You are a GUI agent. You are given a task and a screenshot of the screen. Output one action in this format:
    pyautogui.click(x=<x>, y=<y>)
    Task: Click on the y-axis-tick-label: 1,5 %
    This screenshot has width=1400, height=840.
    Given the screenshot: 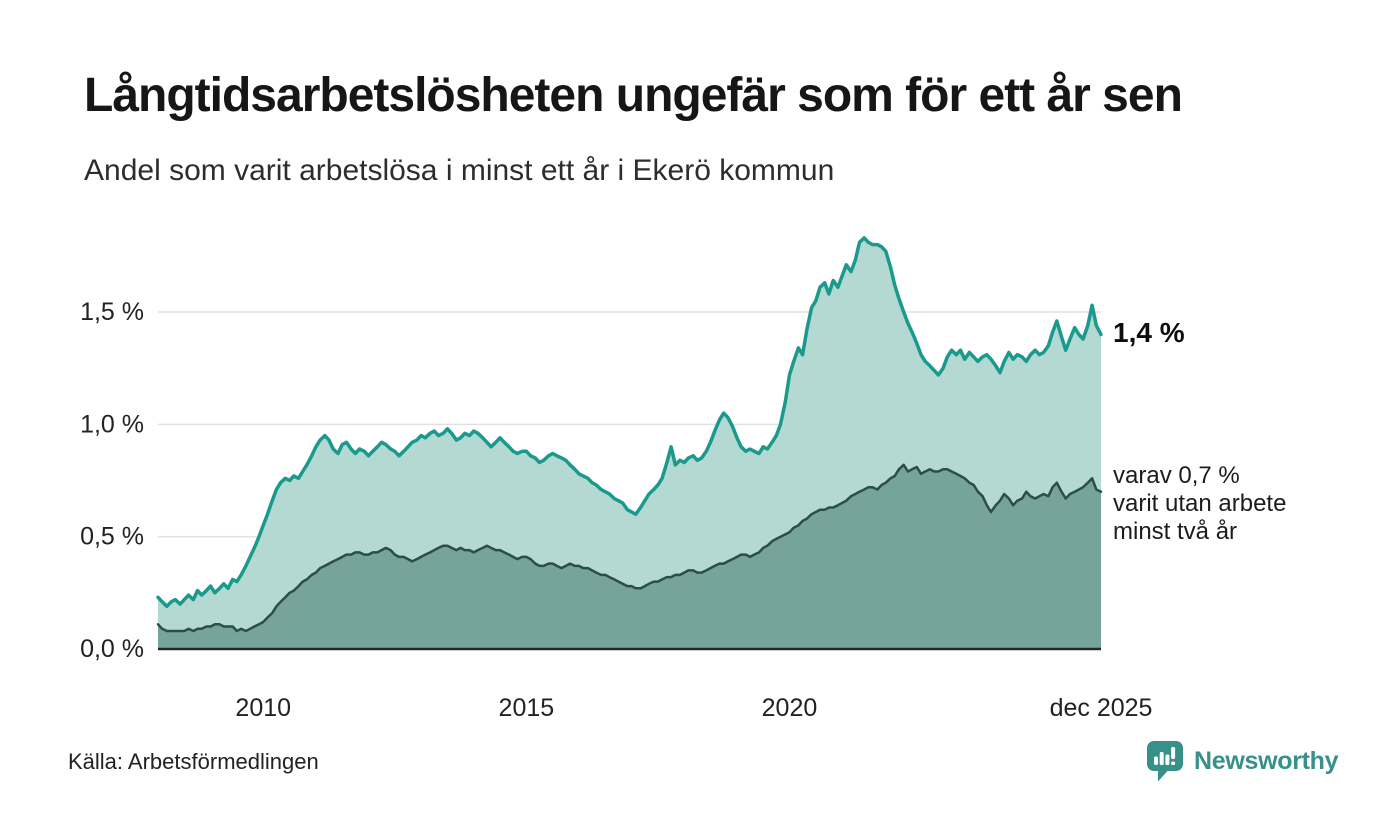 What is the action you would take?
    pyautogui.click(x=112, y=312)
    